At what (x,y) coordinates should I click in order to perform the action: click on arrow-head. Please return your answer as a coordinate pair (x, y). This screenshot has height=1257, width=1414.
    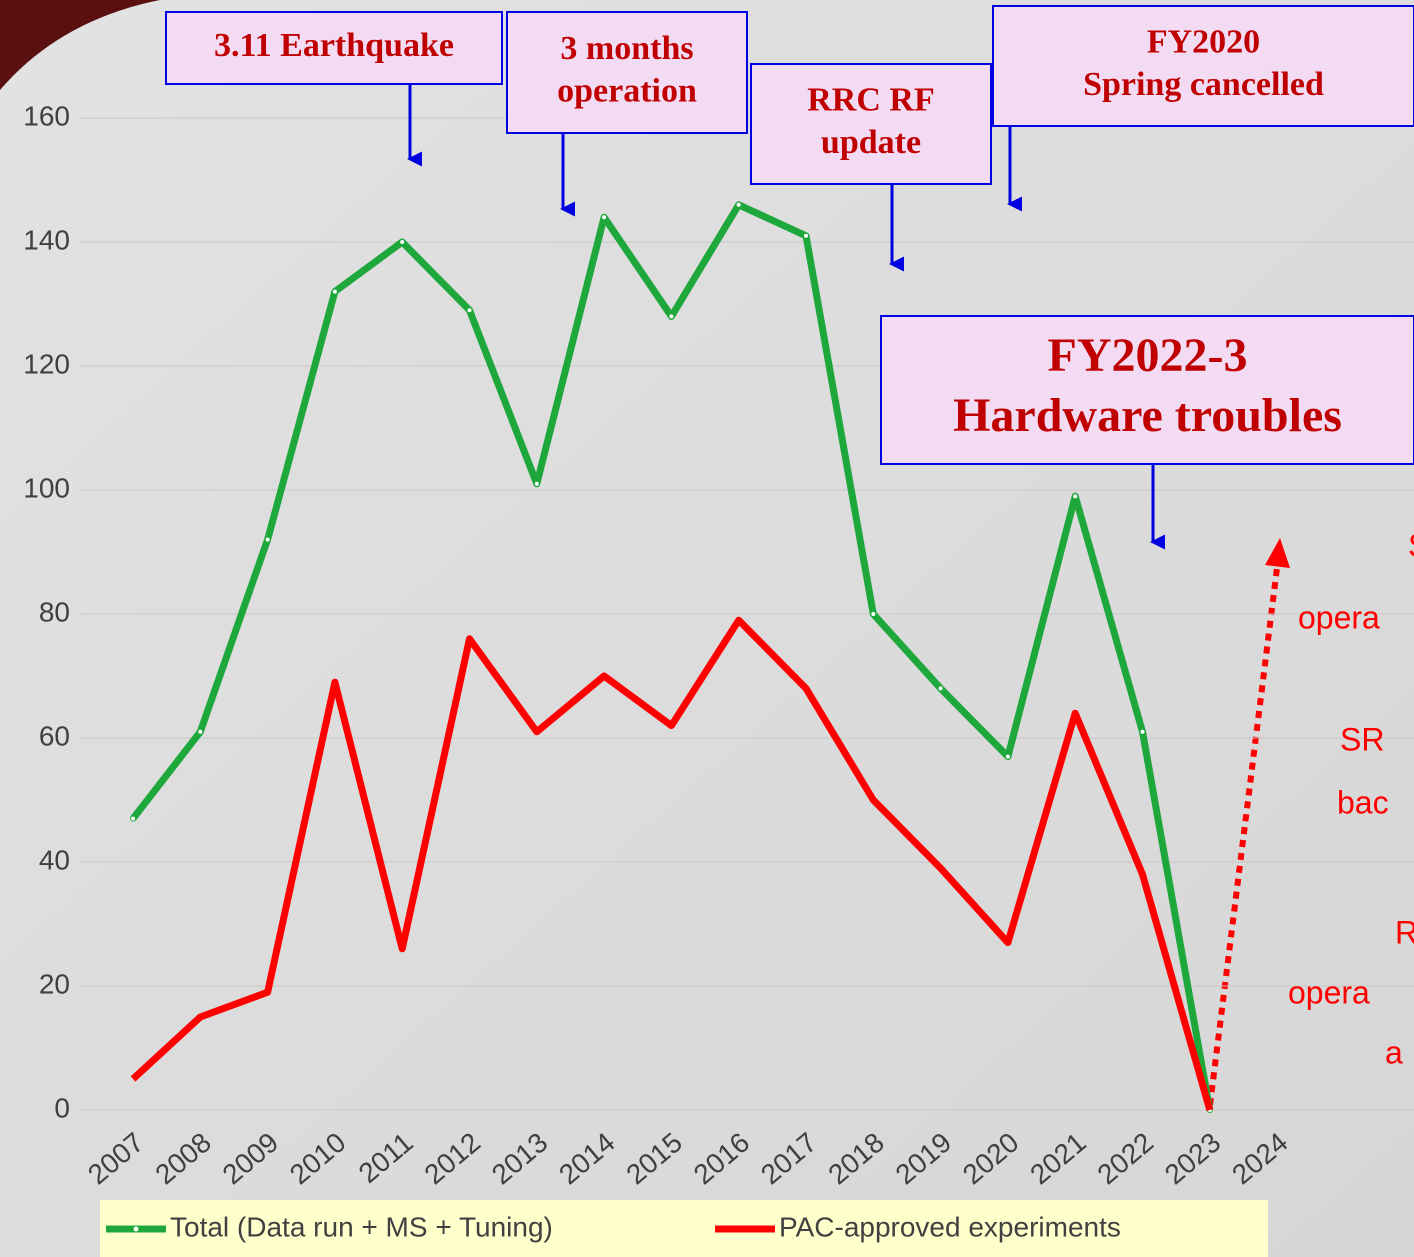
    Looking at the image, I should click on (1277, 553).